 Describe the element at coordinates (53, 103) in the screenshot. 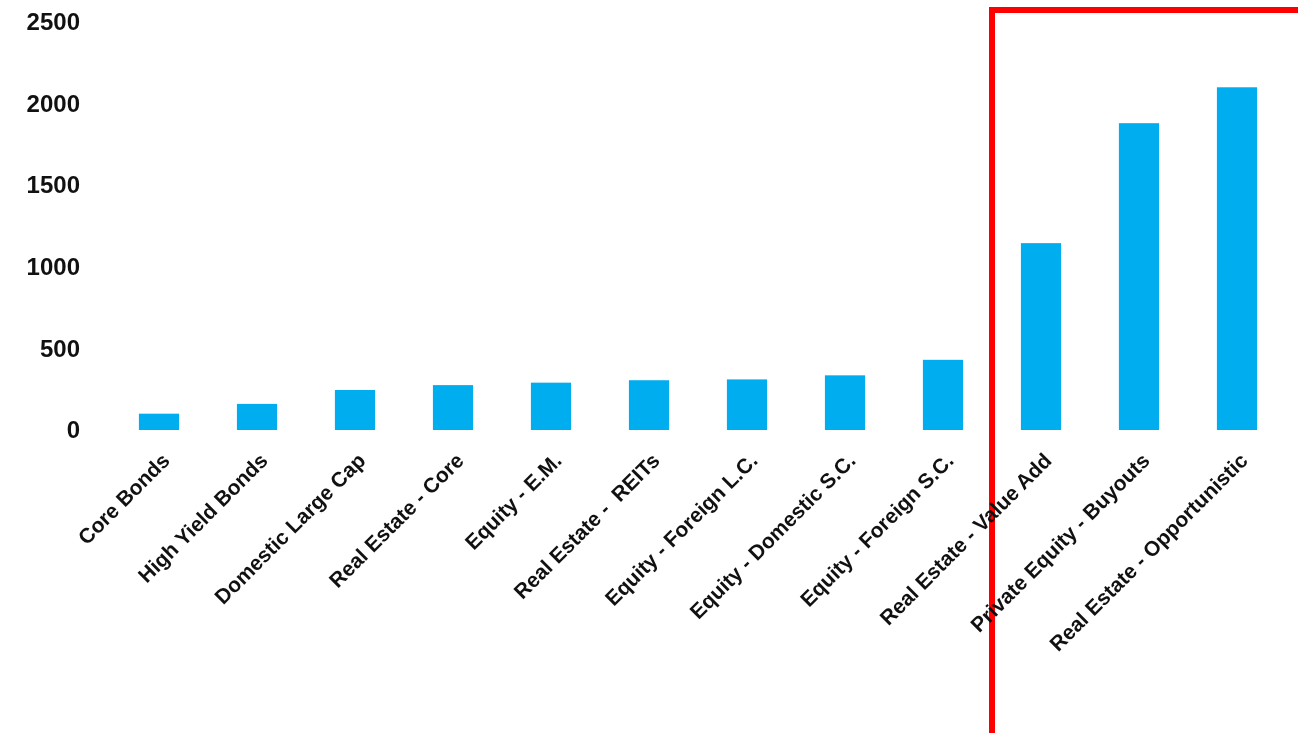

I see `y-tick-label: 2000` at that location.